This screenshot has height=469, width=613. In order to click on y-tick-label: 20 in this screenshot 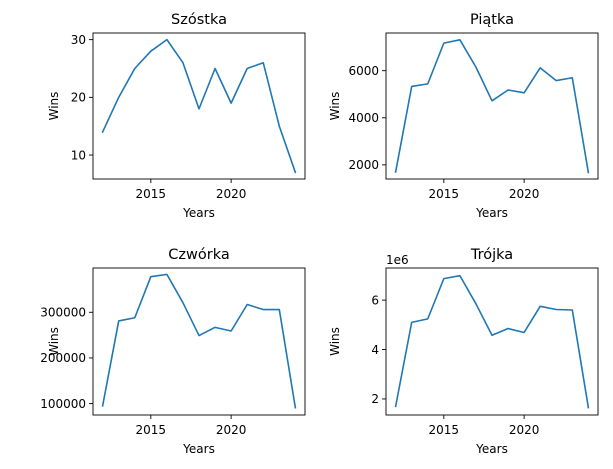, I will do `click(78, 98)`.